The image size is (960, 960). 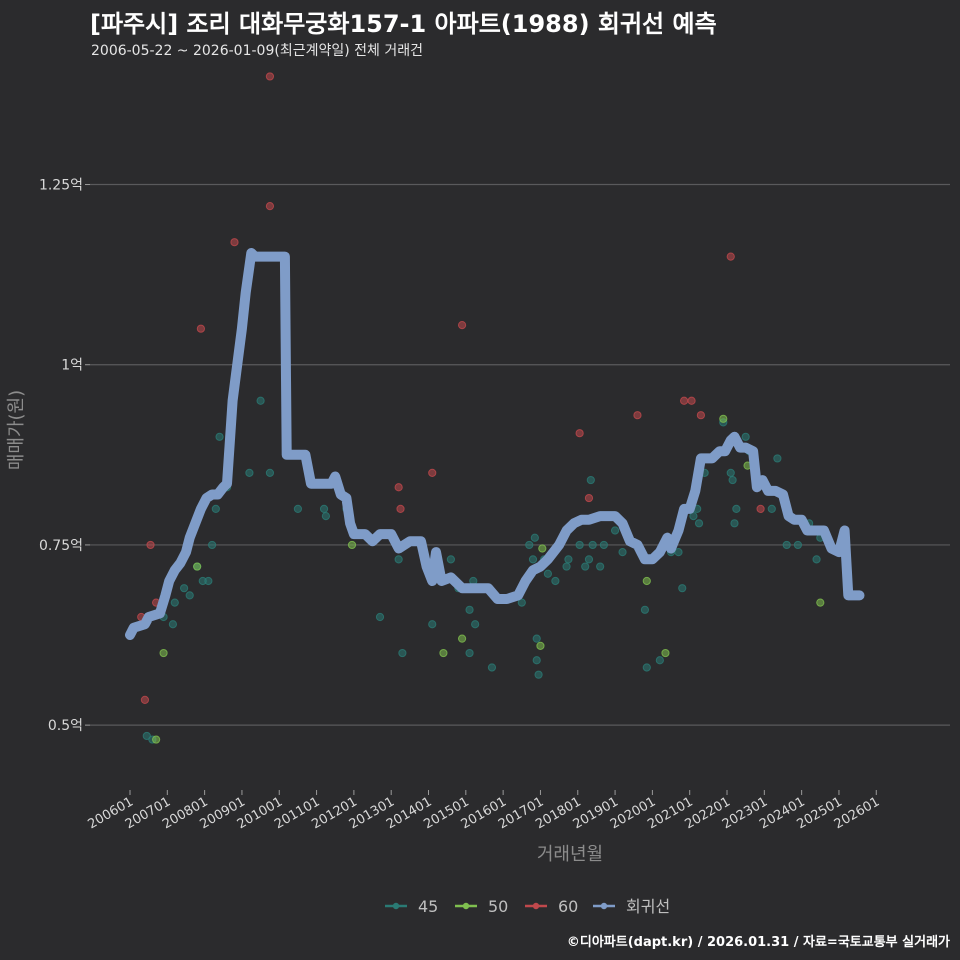 I want to click on legend-item-50: 50, so click(x=481, y=906).